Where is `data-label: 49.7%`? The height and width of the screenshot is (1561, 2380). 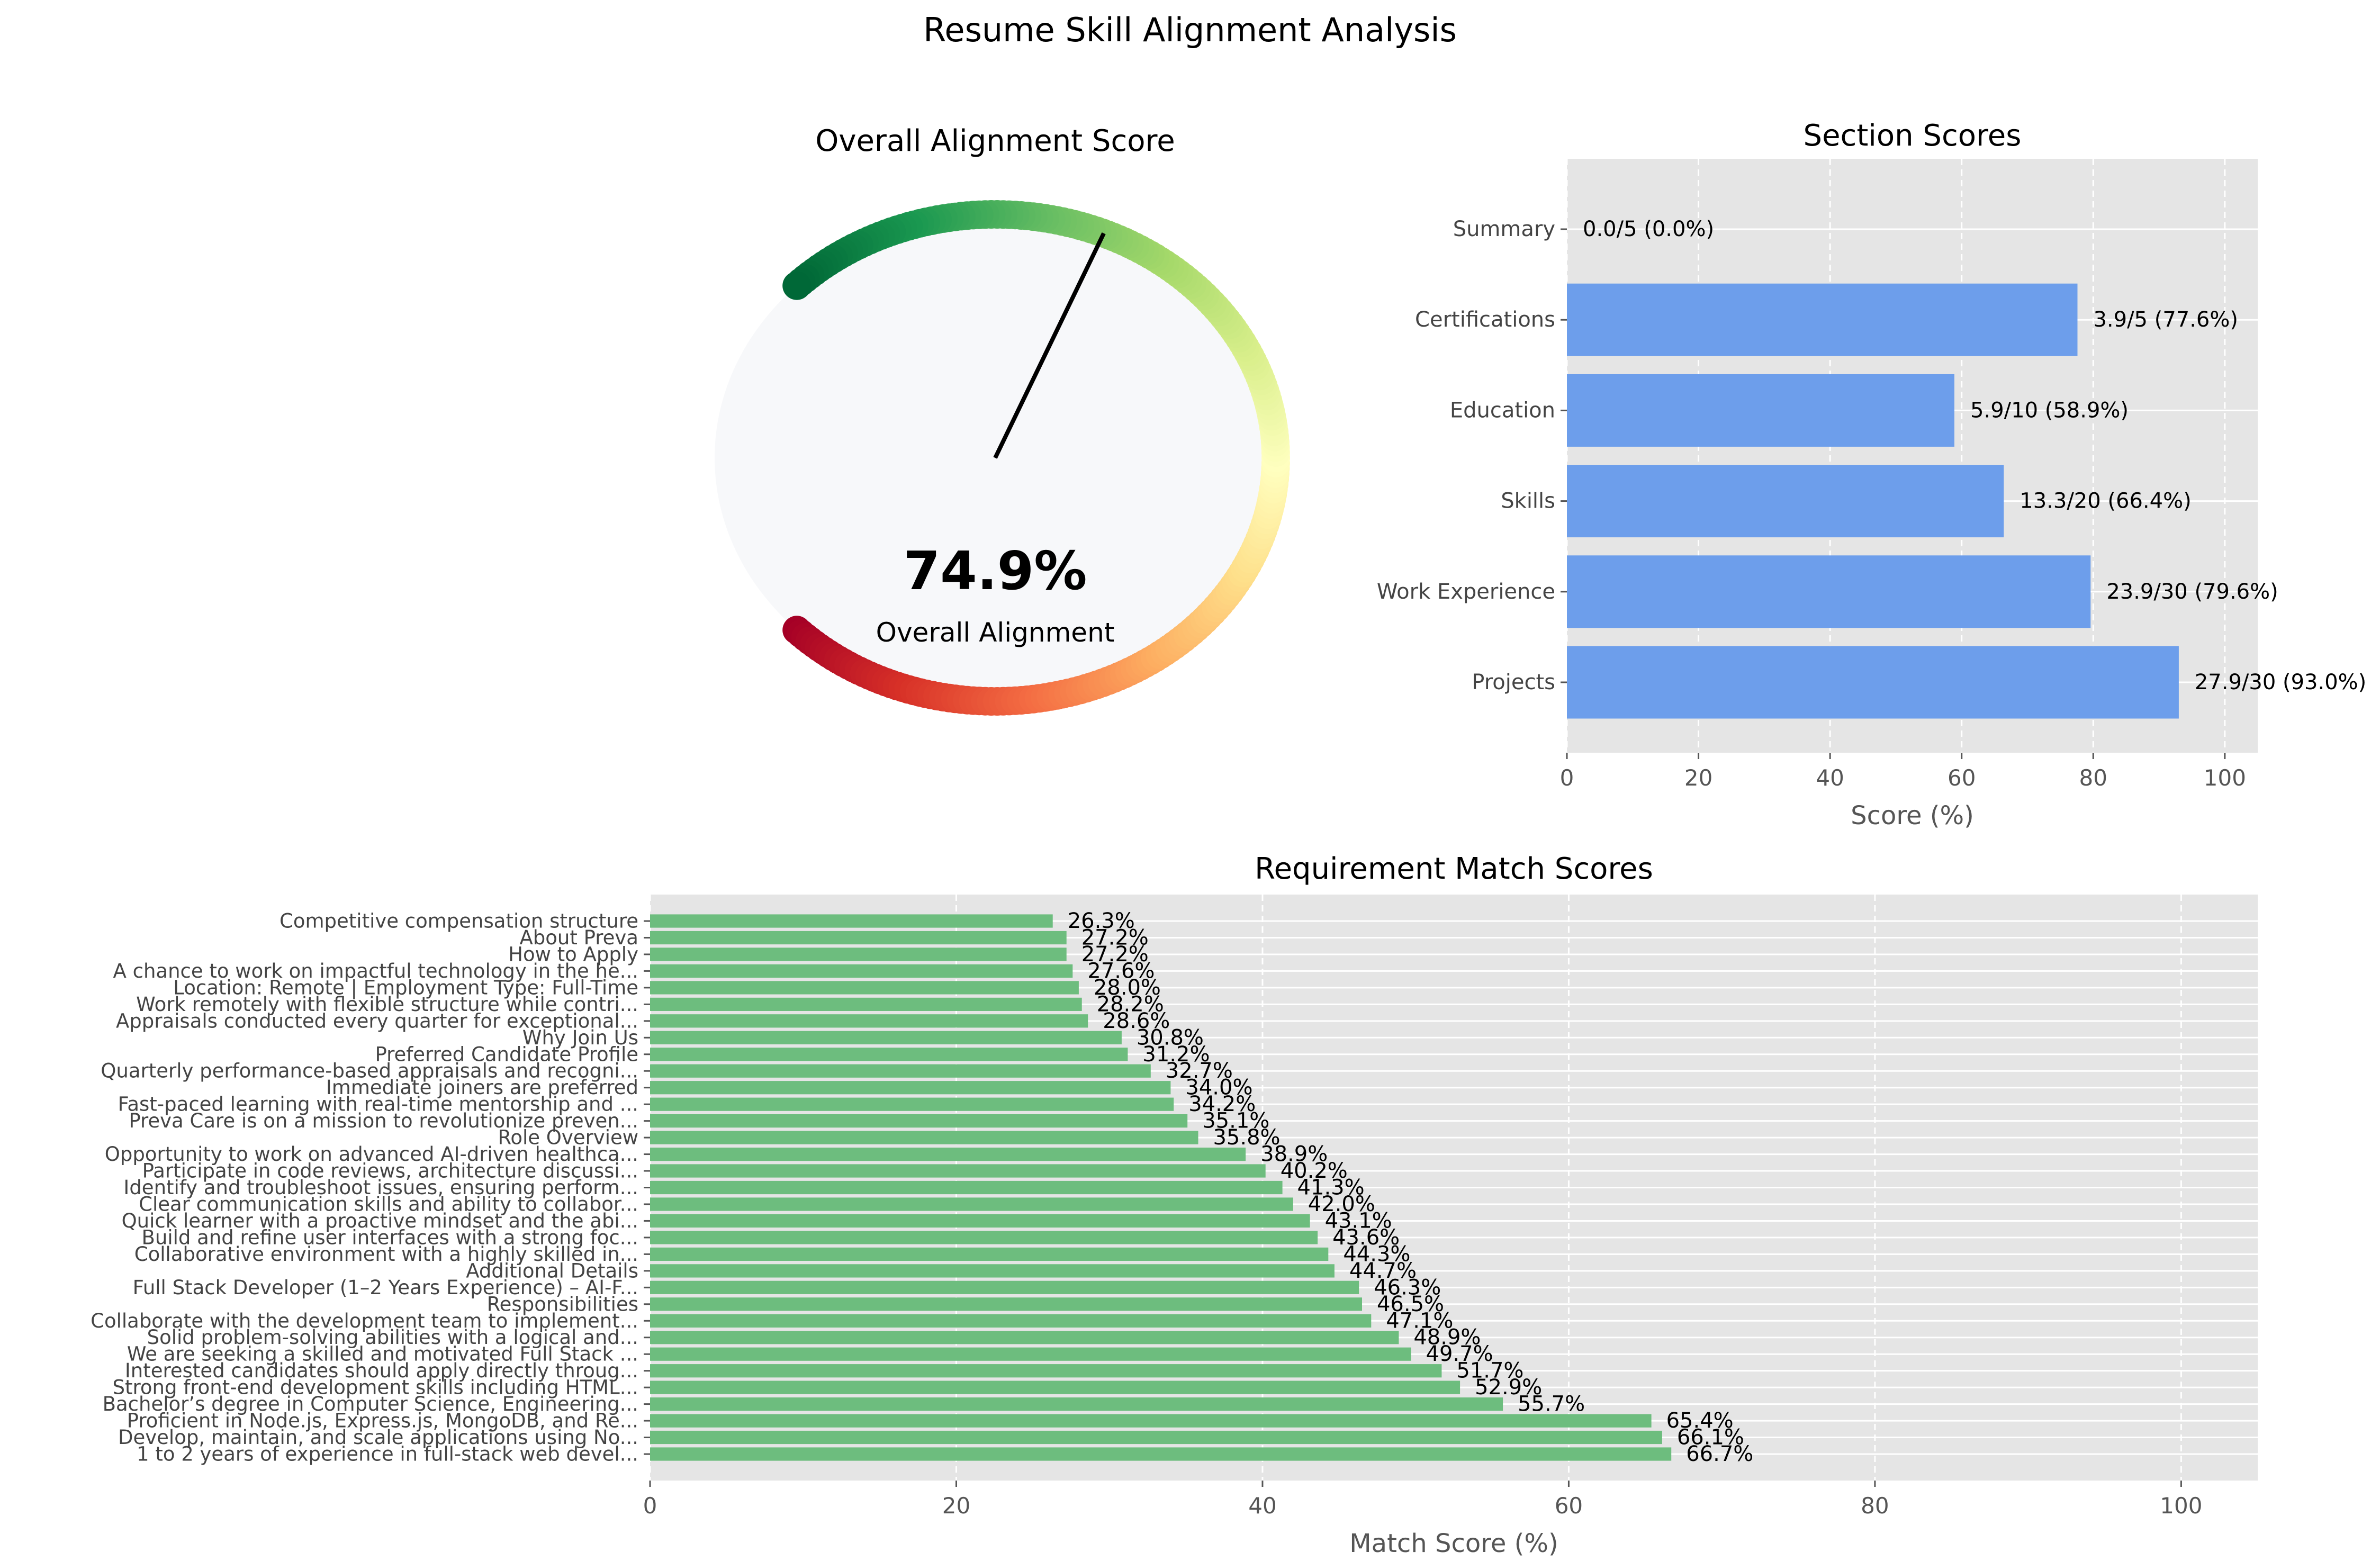
data-label: 49.7% is located at coordinates (1459, 1354).